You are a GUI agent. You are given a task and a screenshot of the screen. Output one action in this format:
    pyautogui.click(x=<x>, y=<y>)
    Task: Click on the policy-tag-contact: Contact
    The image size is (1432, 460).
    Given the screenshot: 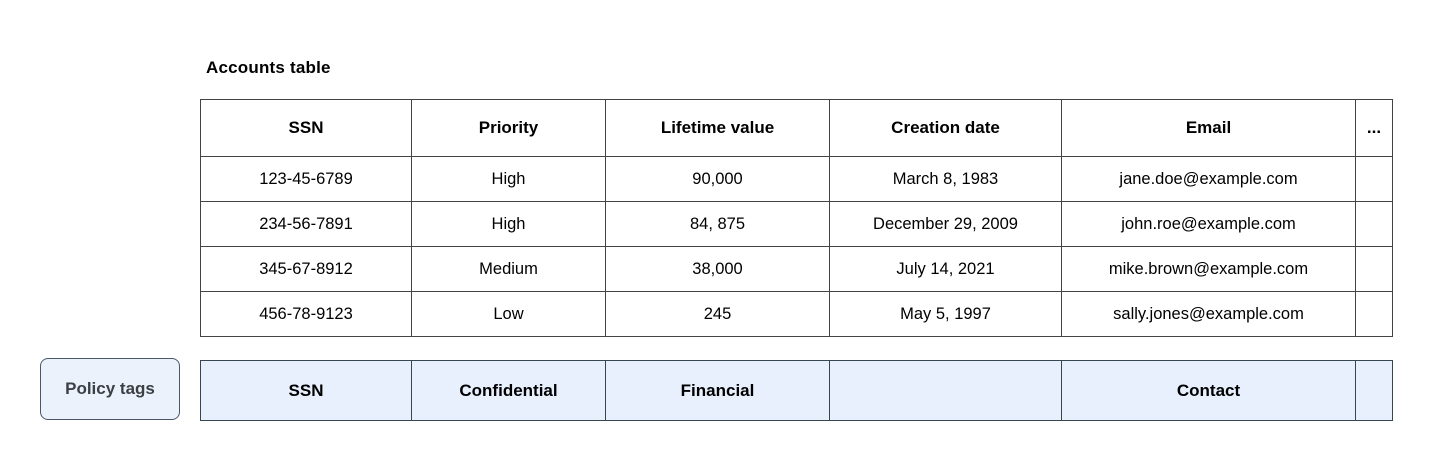 What is the action you would take?
    pyautogui.click(x=1208, y=390)
    